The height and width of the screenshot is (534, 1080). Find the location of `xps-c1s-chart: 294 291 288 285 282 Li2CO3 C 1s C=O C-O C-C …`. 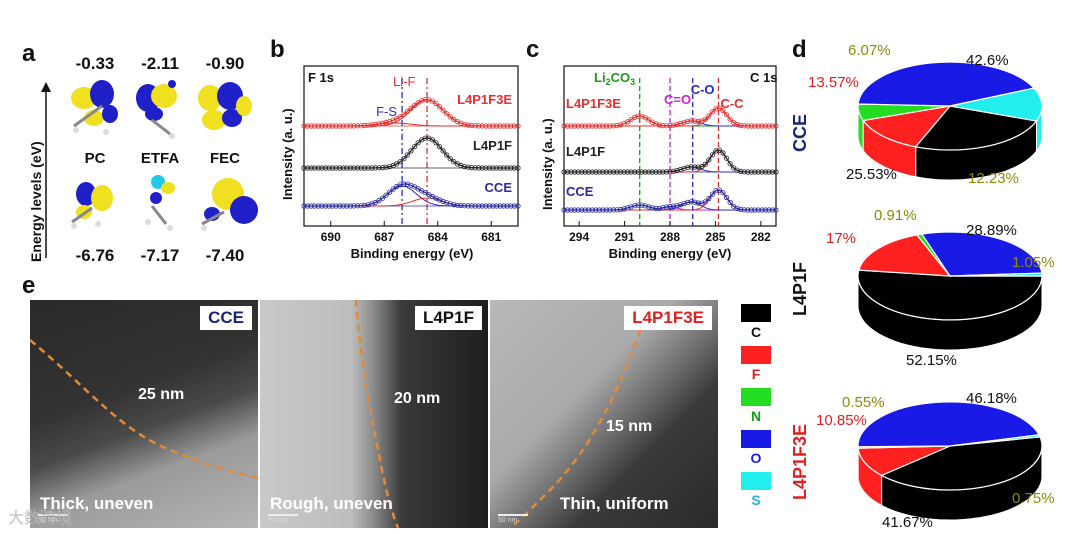

xps-c1s-chart: 294 291 288 285 282 Li2CO3 C 1s C=O C-O C-C … is located at coordinates (670, 163).